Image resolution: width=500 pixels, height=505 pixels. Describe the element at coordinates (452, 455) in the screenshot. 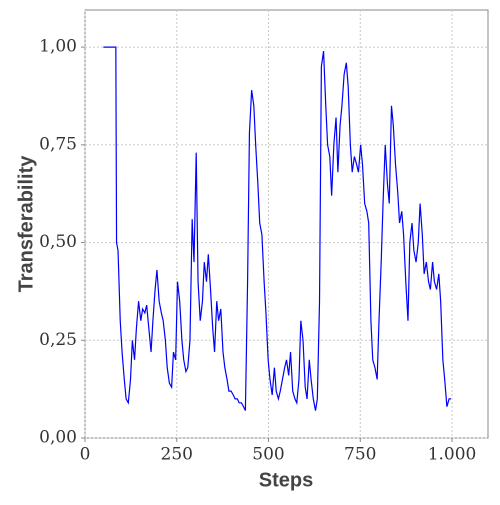

I see `x-tick-label: 1.000` at that location.